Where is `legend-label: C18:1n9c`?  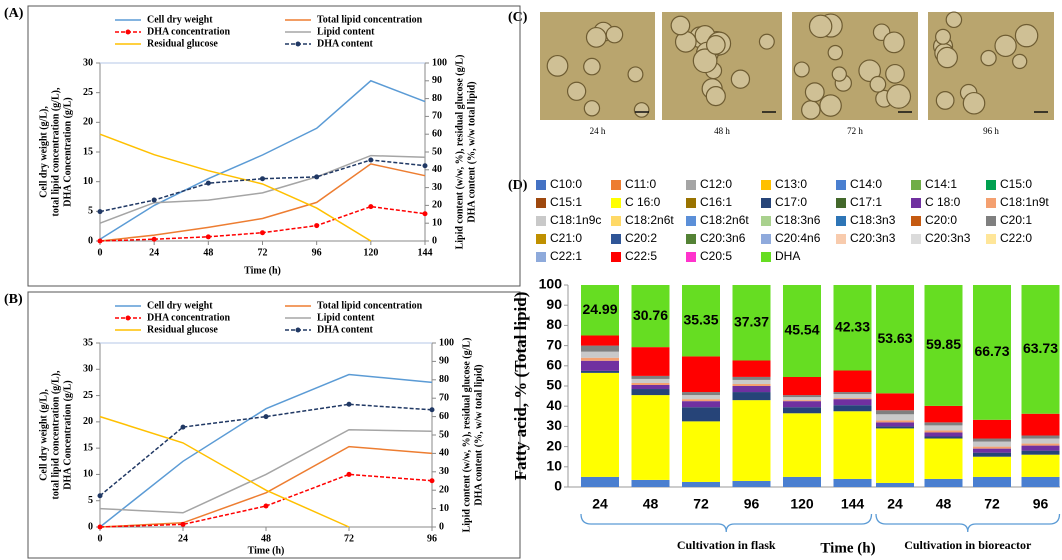
legend-label: C18:1n9c is located at coordinates (575, 220).